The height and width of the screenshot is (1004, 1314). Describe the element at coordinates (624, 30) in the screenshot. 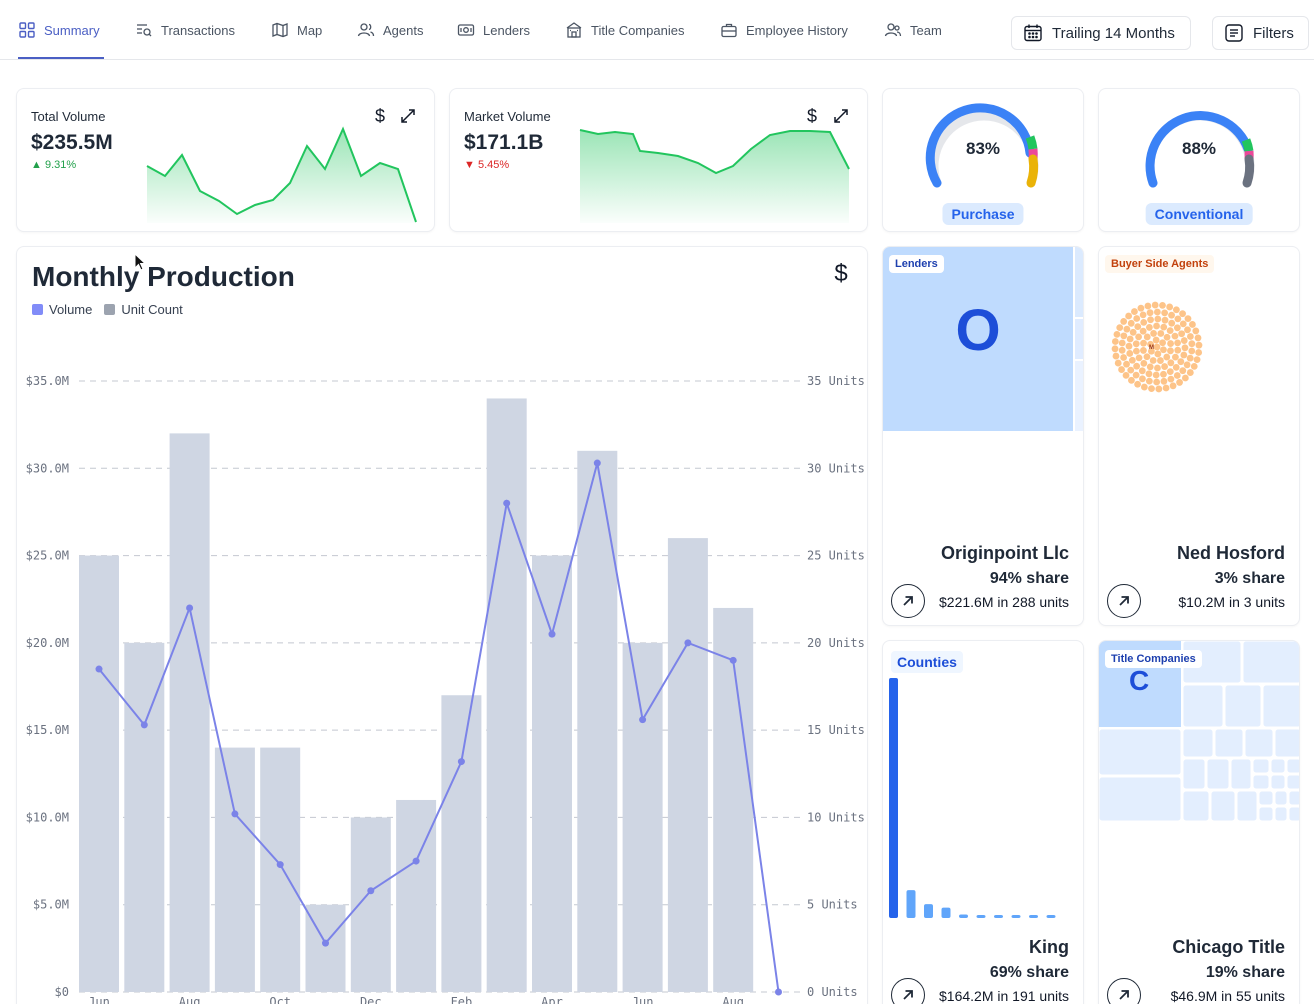

I see `tab-title-companies: Title Companies` at that location.